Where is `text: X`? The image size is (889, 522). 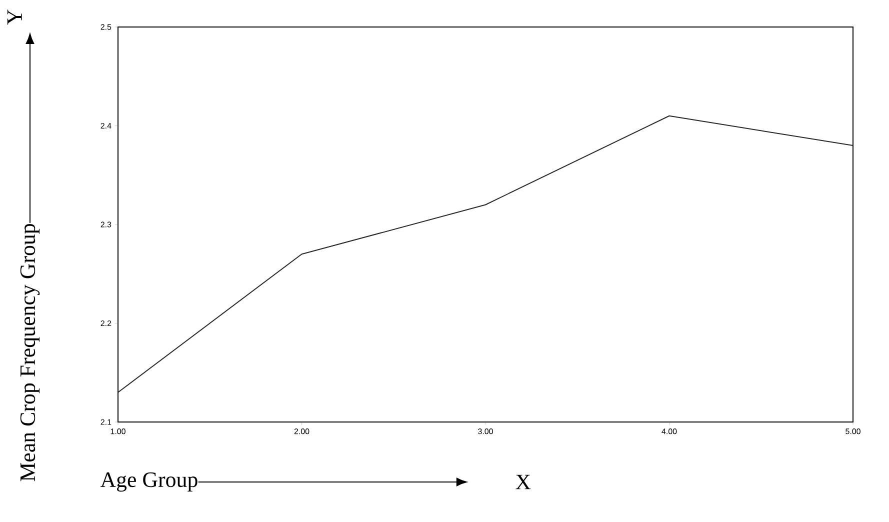
text: X is located at coordinates (523, 482).